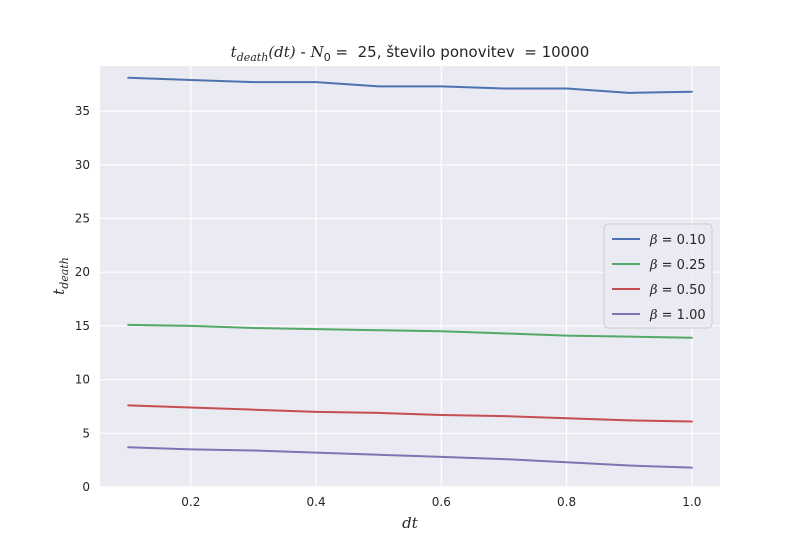 This screenshot has width=800, height=548. Describe the element at coordinates (82, 326) in the screenshot. I see `y-tick-label: 15` at that location.